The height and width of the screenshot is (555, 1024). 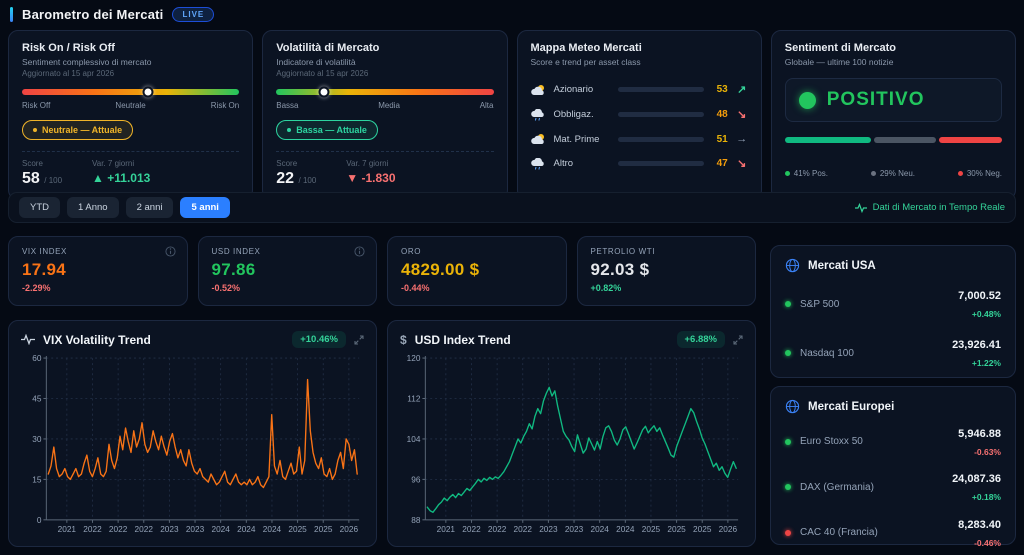 I want to click on gold-metric-card: ORO 4829.00 $ -0.44%, so click(x=477, y=271).